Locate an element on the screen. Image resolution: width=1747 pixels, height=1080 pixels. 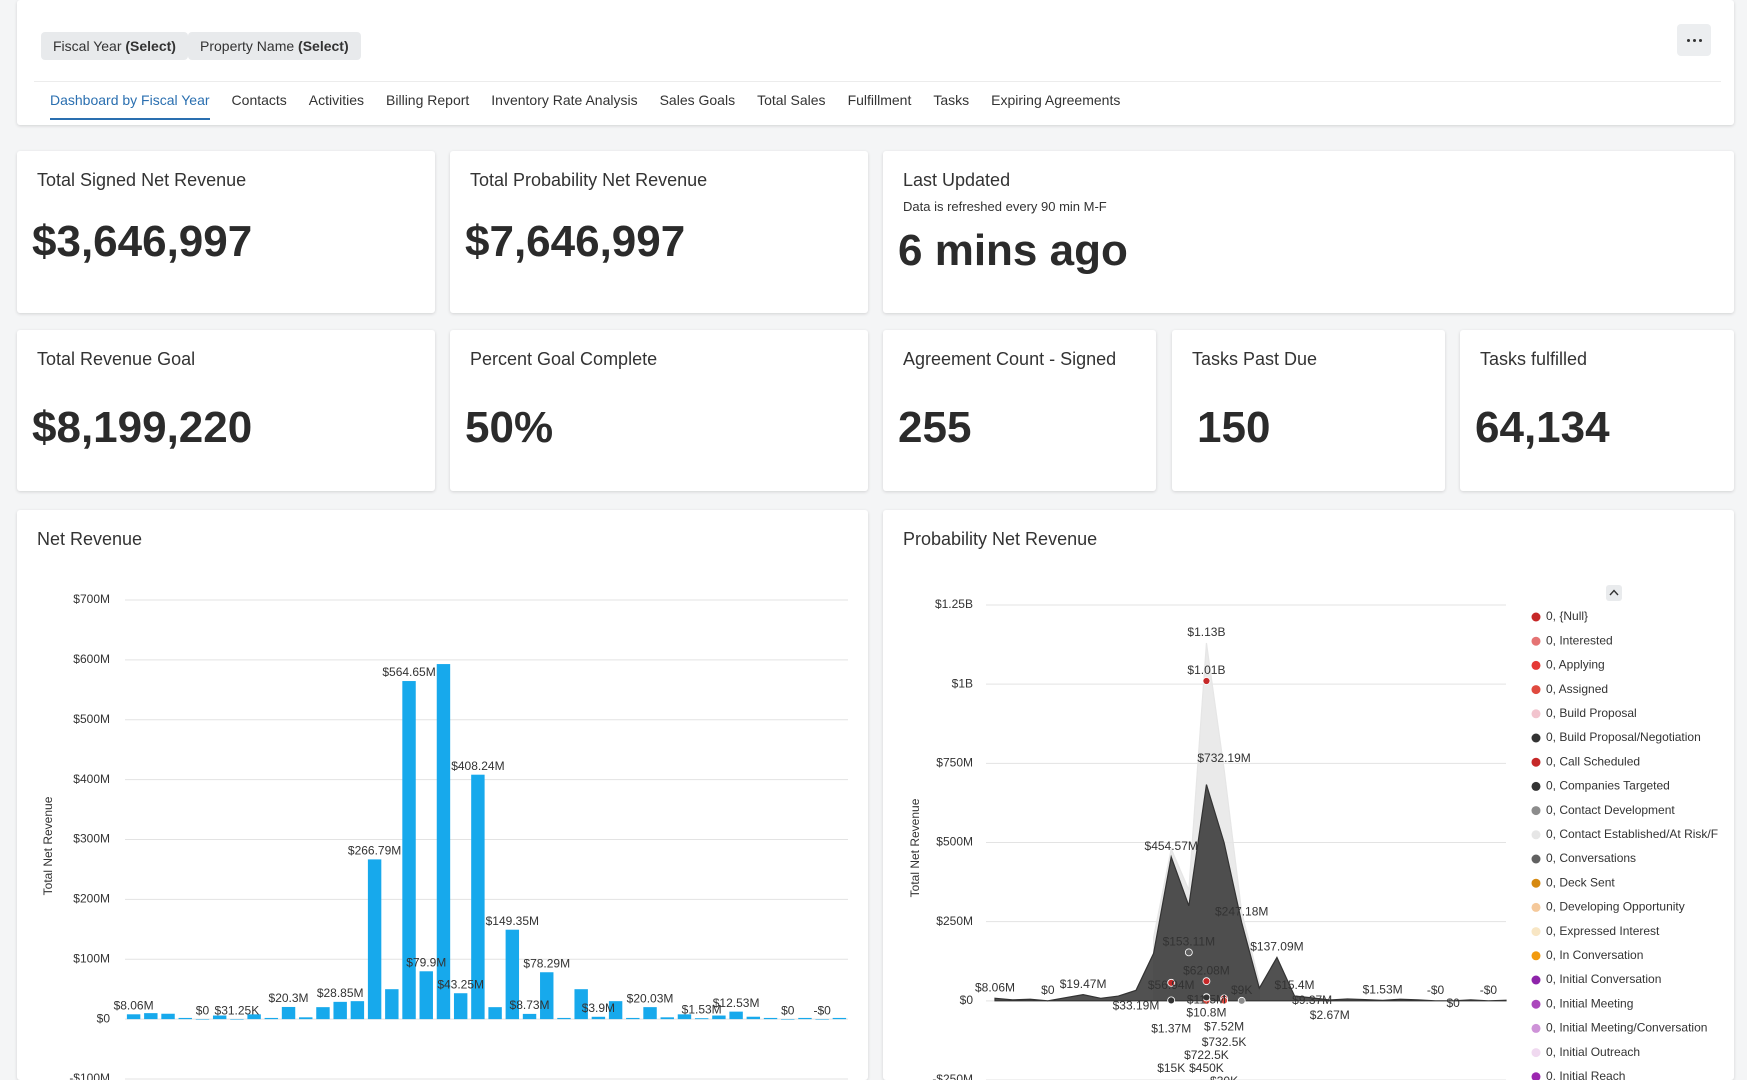
y-tick-label: $100M is located at coordinates (91, 958).